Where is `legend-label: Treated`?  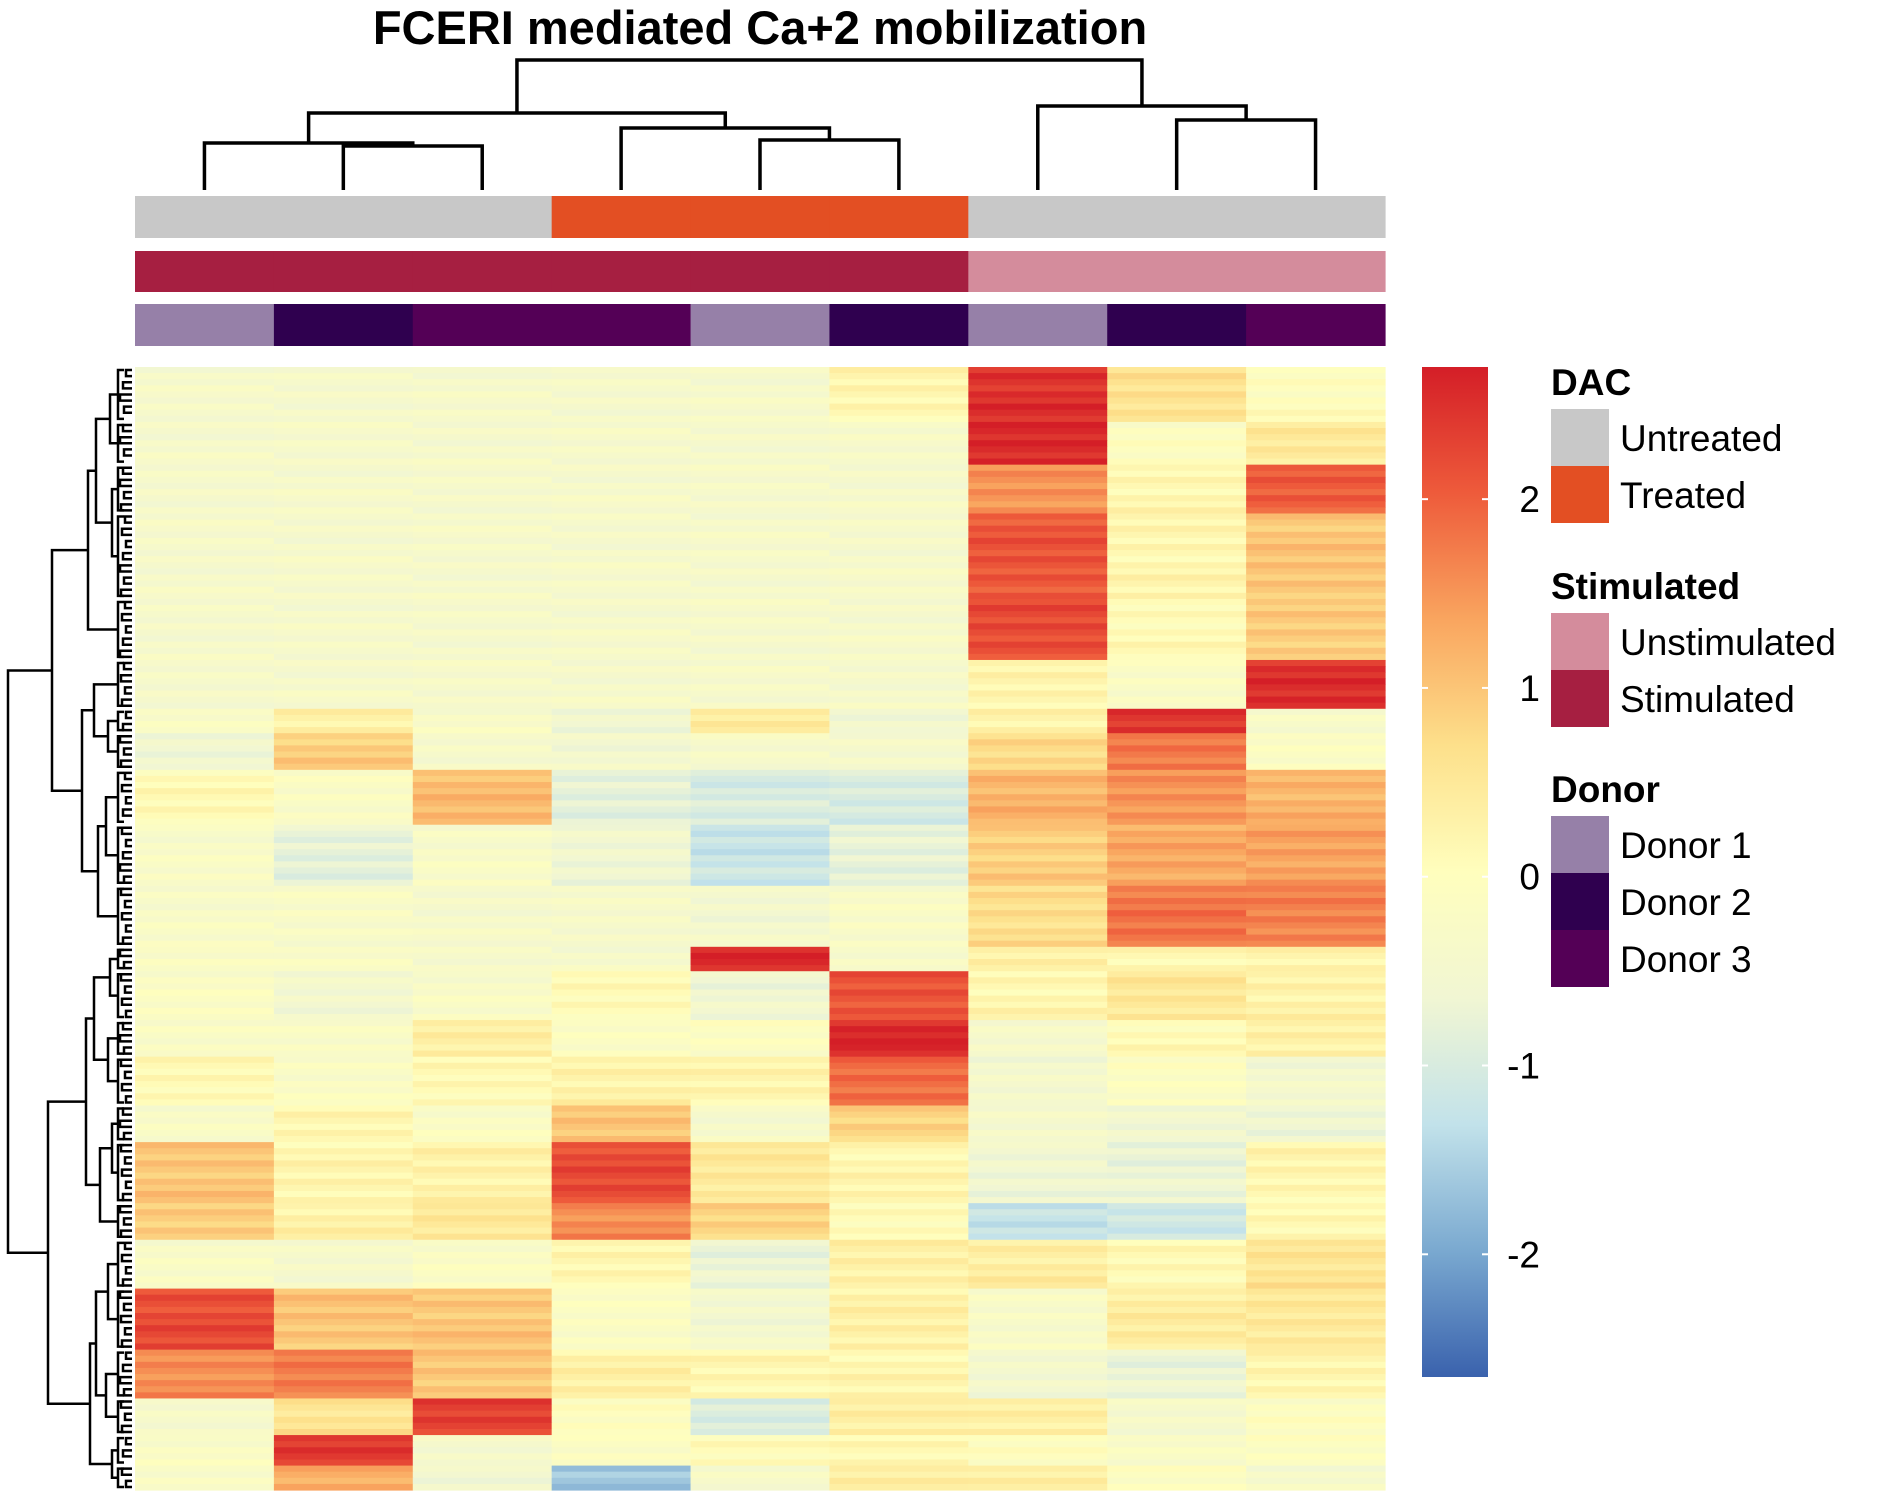
legend-label: Treated is located at coordinates (1683, 495).